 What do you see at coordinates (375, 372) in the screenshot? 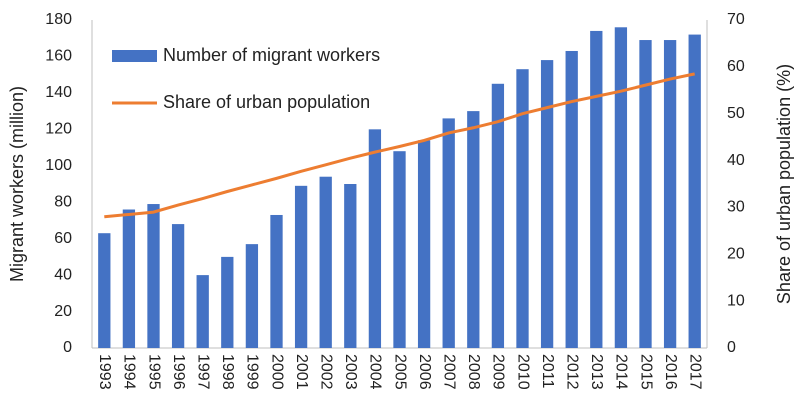
I see `x-tick-label: 2004` at bounding box center [375, 372].